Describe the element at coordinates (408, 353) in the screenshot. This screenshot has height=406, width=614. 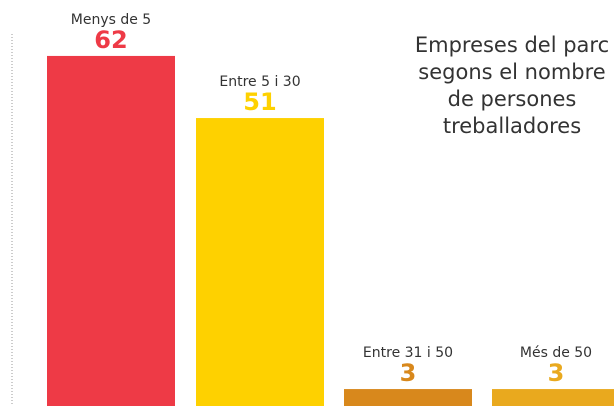
I see `category-label: Entre 31 i 50` at that location.